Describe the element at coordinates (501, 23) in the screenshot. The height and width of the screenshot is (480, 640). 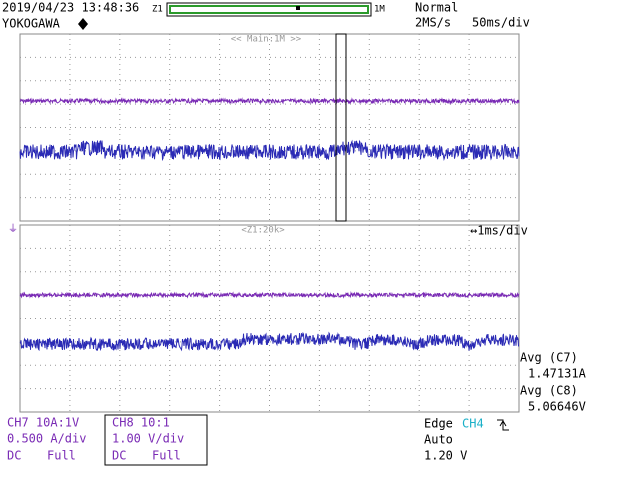
I see `timebase: 50ms/div` at that location.